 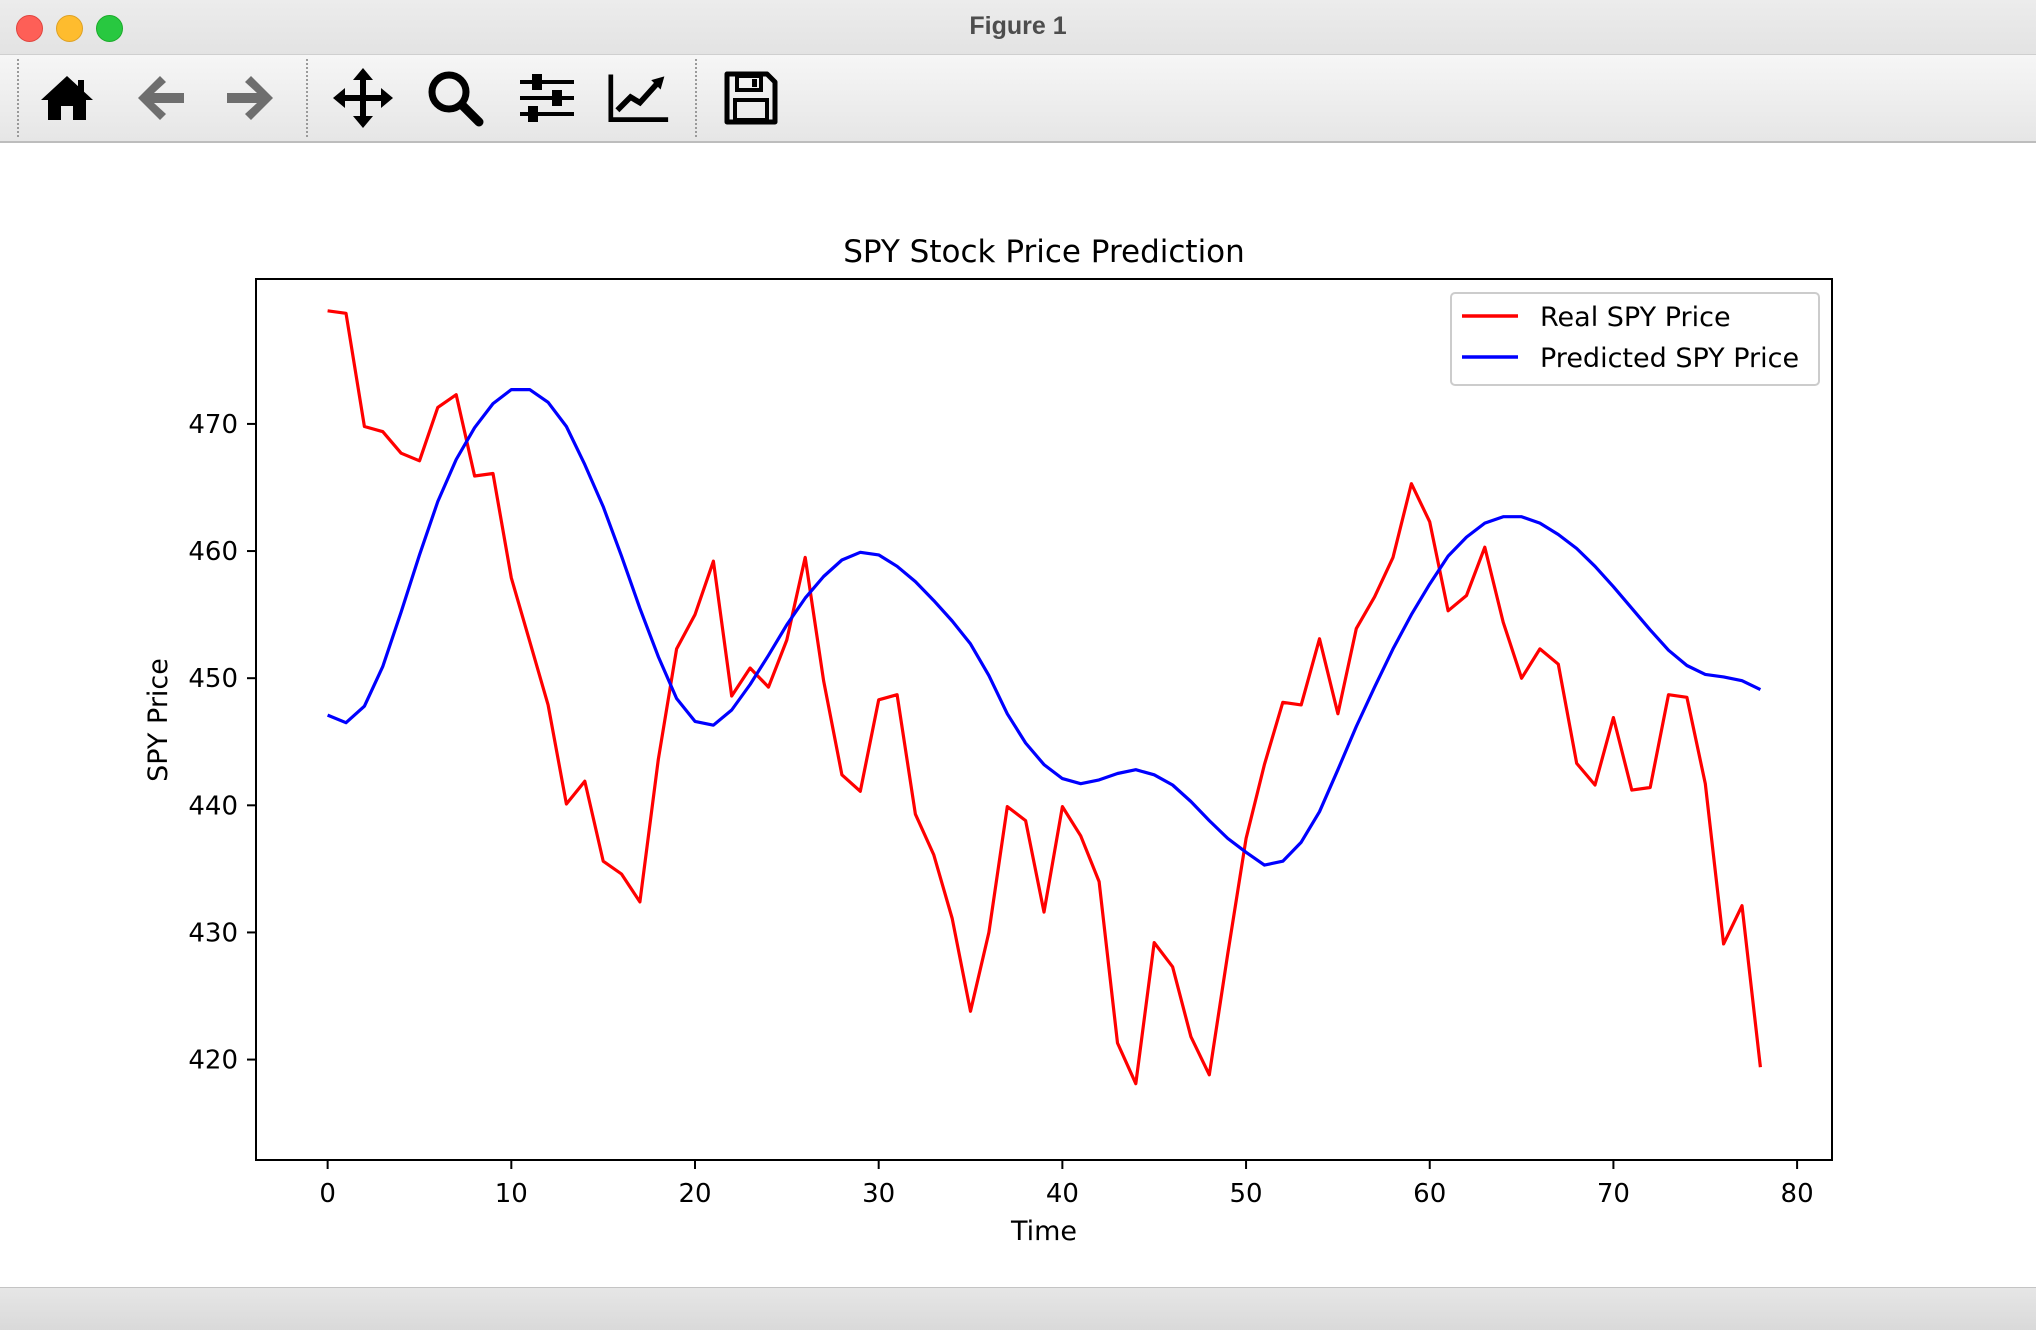 I want to click on edit-axes-icon, so click(x=638, y=98).